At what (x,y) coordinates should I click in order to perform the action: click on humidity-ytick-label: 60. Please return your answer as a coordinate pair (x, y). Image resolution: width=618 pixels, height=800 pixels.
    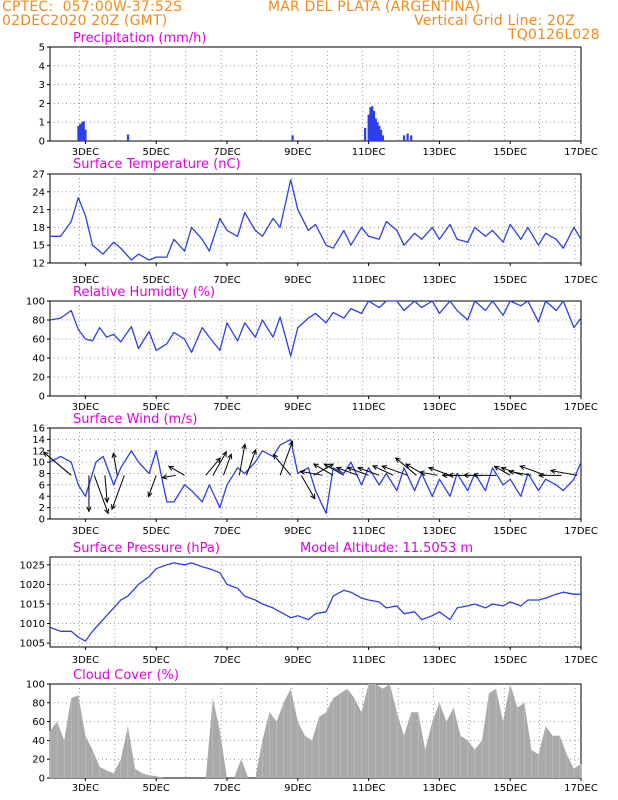
    Looking at the image, I should click on (38, 340).